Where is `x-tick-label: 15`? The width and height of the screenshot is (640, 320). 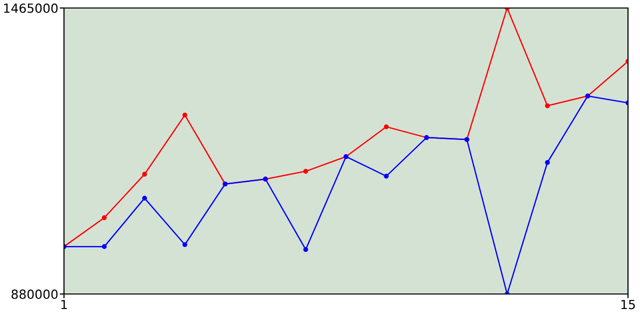 x-tick-label: 15 is located at coordinates (628, 305).